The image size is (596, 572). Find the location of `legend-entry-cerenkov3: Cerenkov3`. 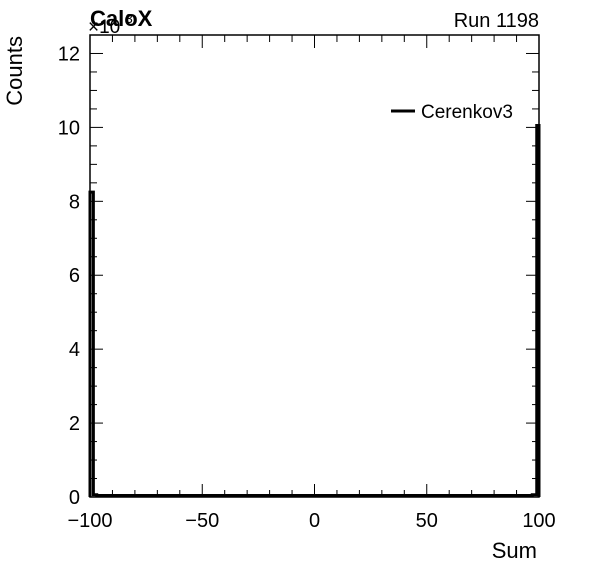

legend-entry-cerenkov3: Cerenkov3 is located at coordinates (467, 112).